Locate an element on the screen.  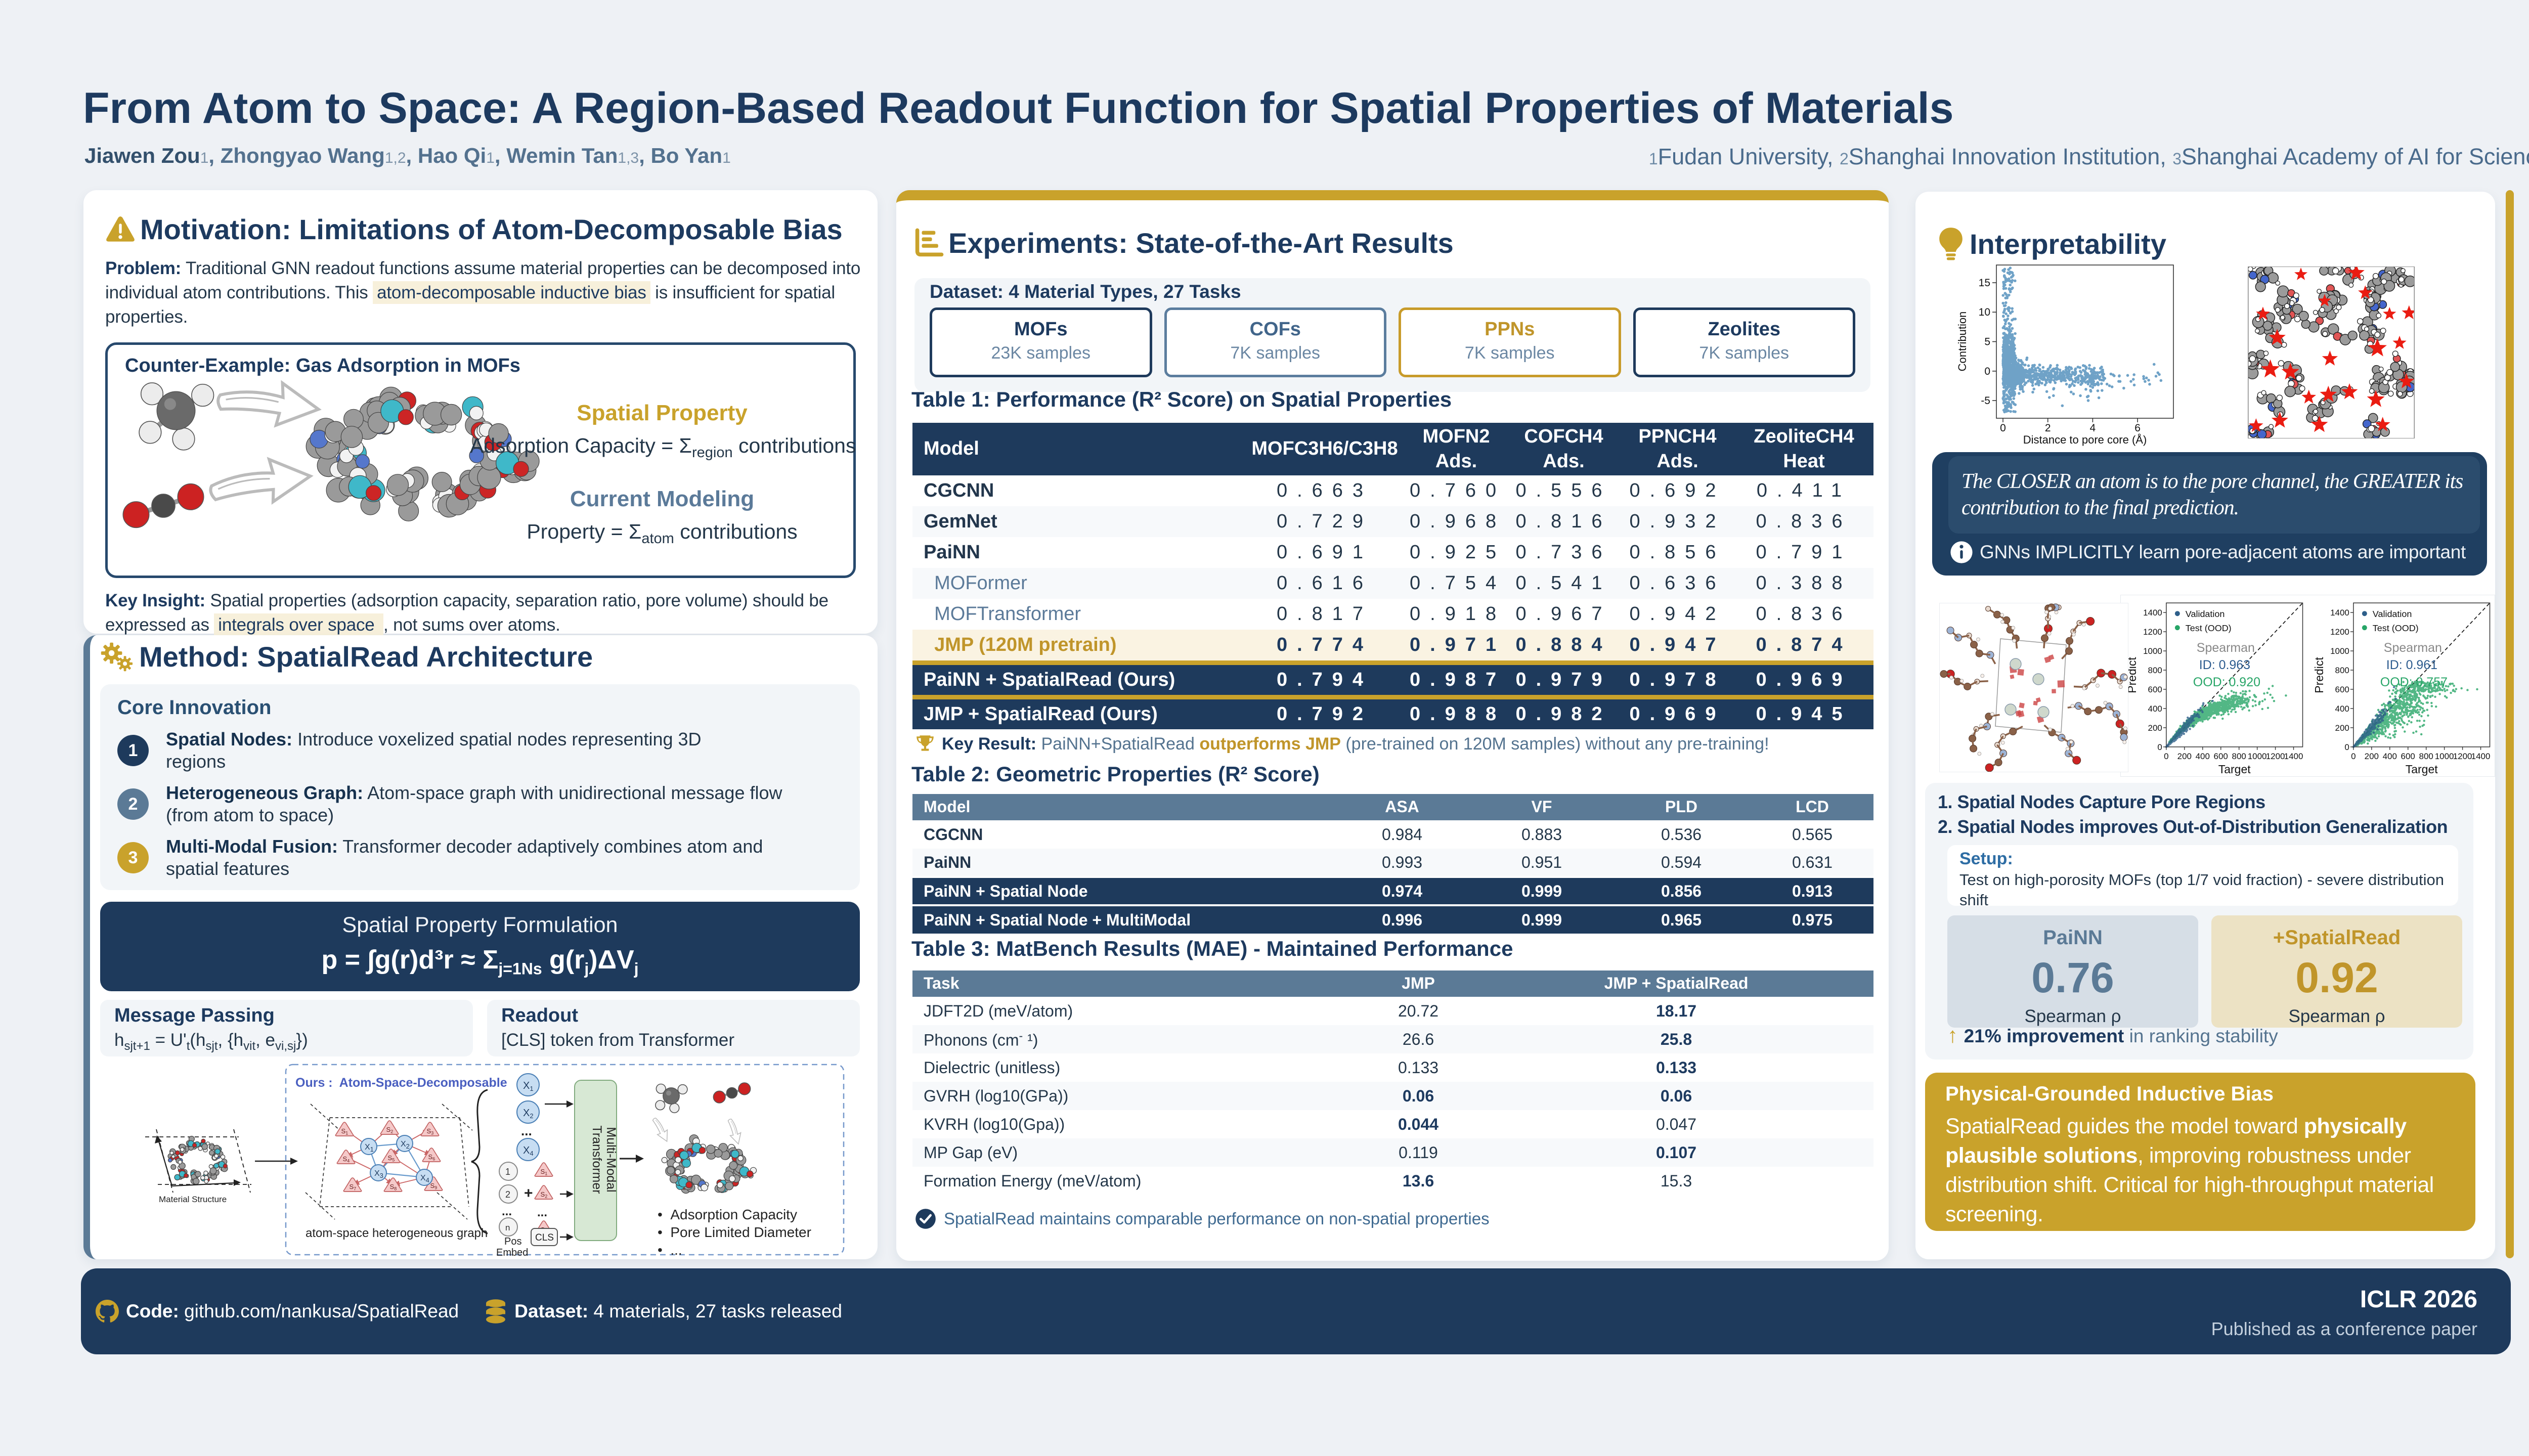
svg-text: ID: 0.961 is located at coordinates (2411, 665).